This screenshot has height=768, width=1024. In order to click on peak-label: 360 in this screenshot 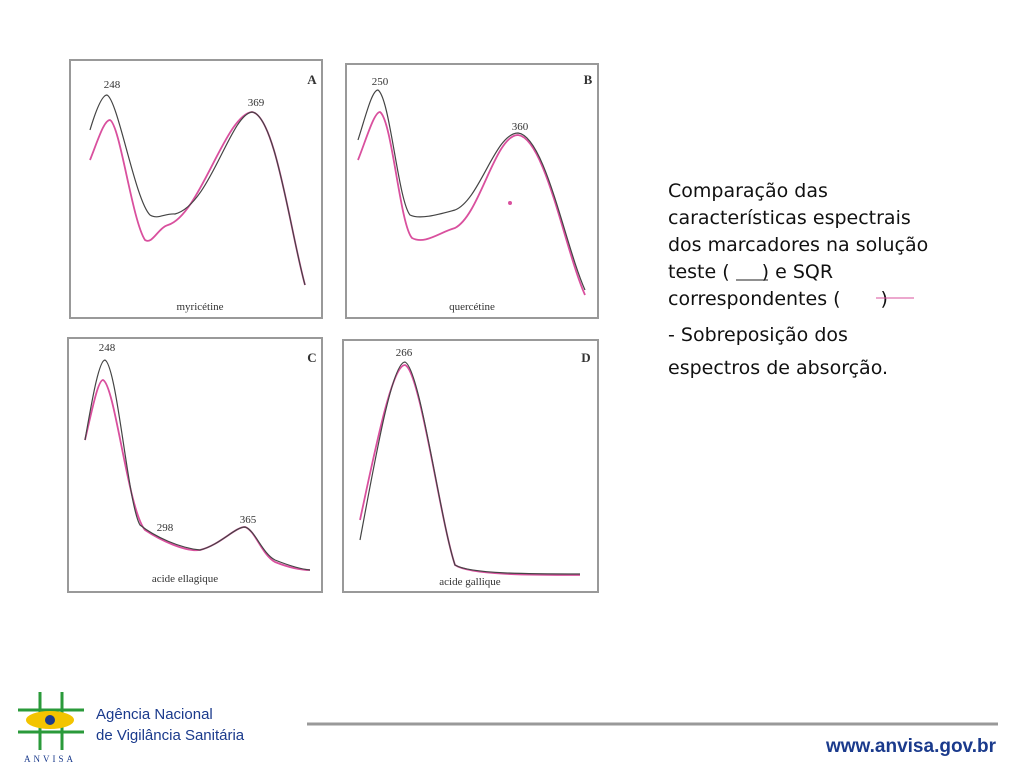, I will do `click(520, 127)`.